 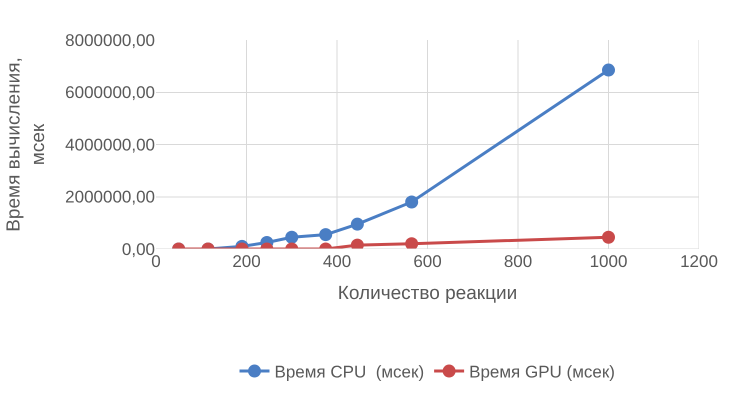 I want to click on y-tick-label: 8000000,00, so click(x=110, y=40).